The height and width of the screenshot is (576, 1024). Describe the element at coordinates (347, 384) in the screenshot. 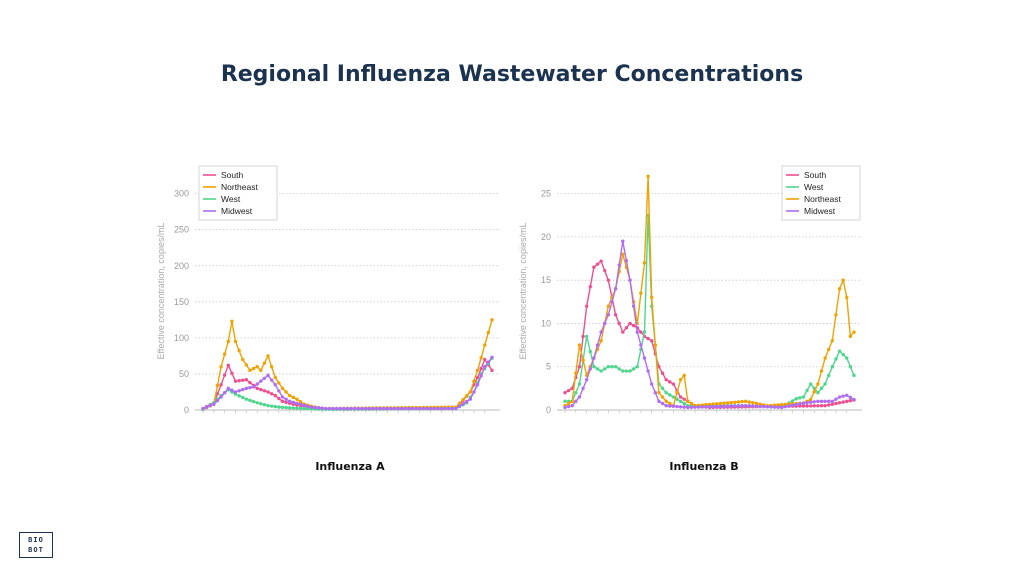

I see `series-line-south` at that location.